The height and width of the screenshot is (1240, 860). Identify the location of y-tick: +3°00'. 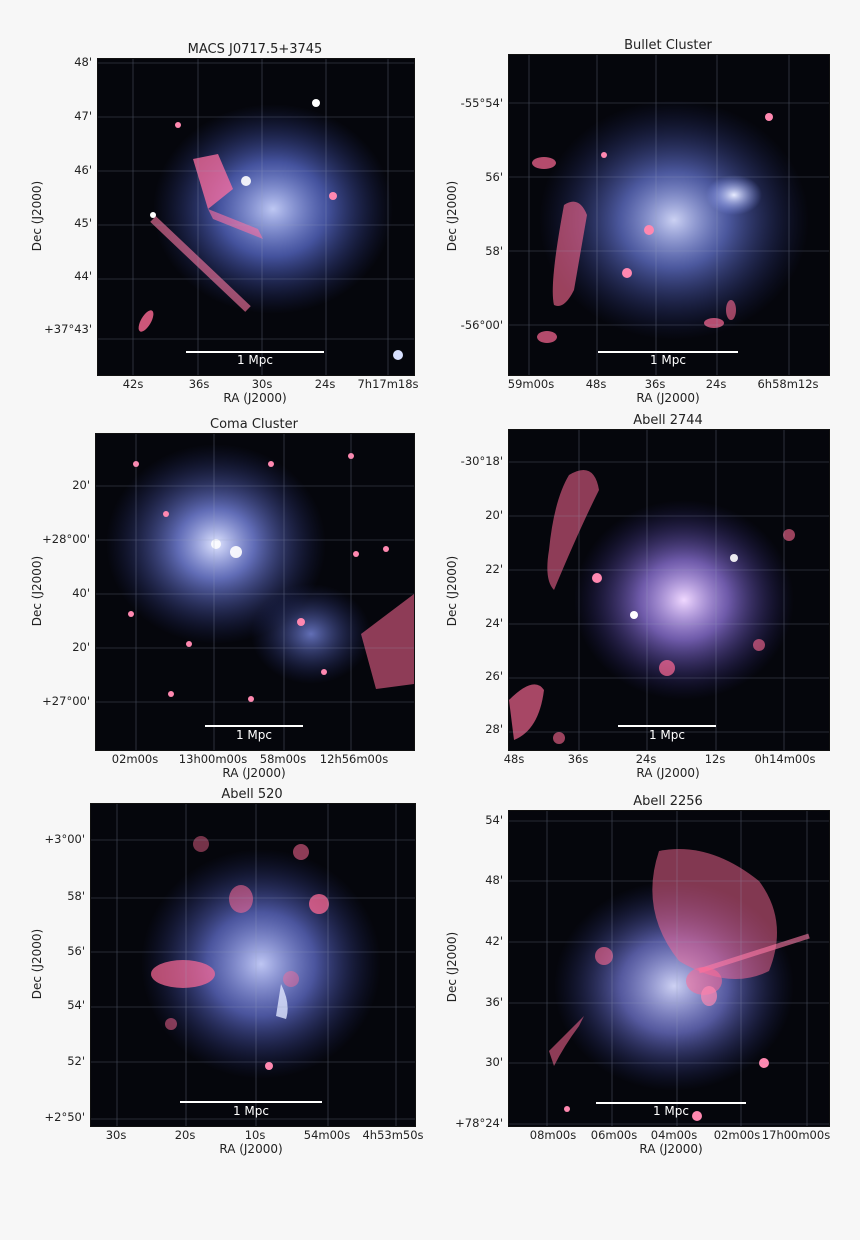
(65, 839).